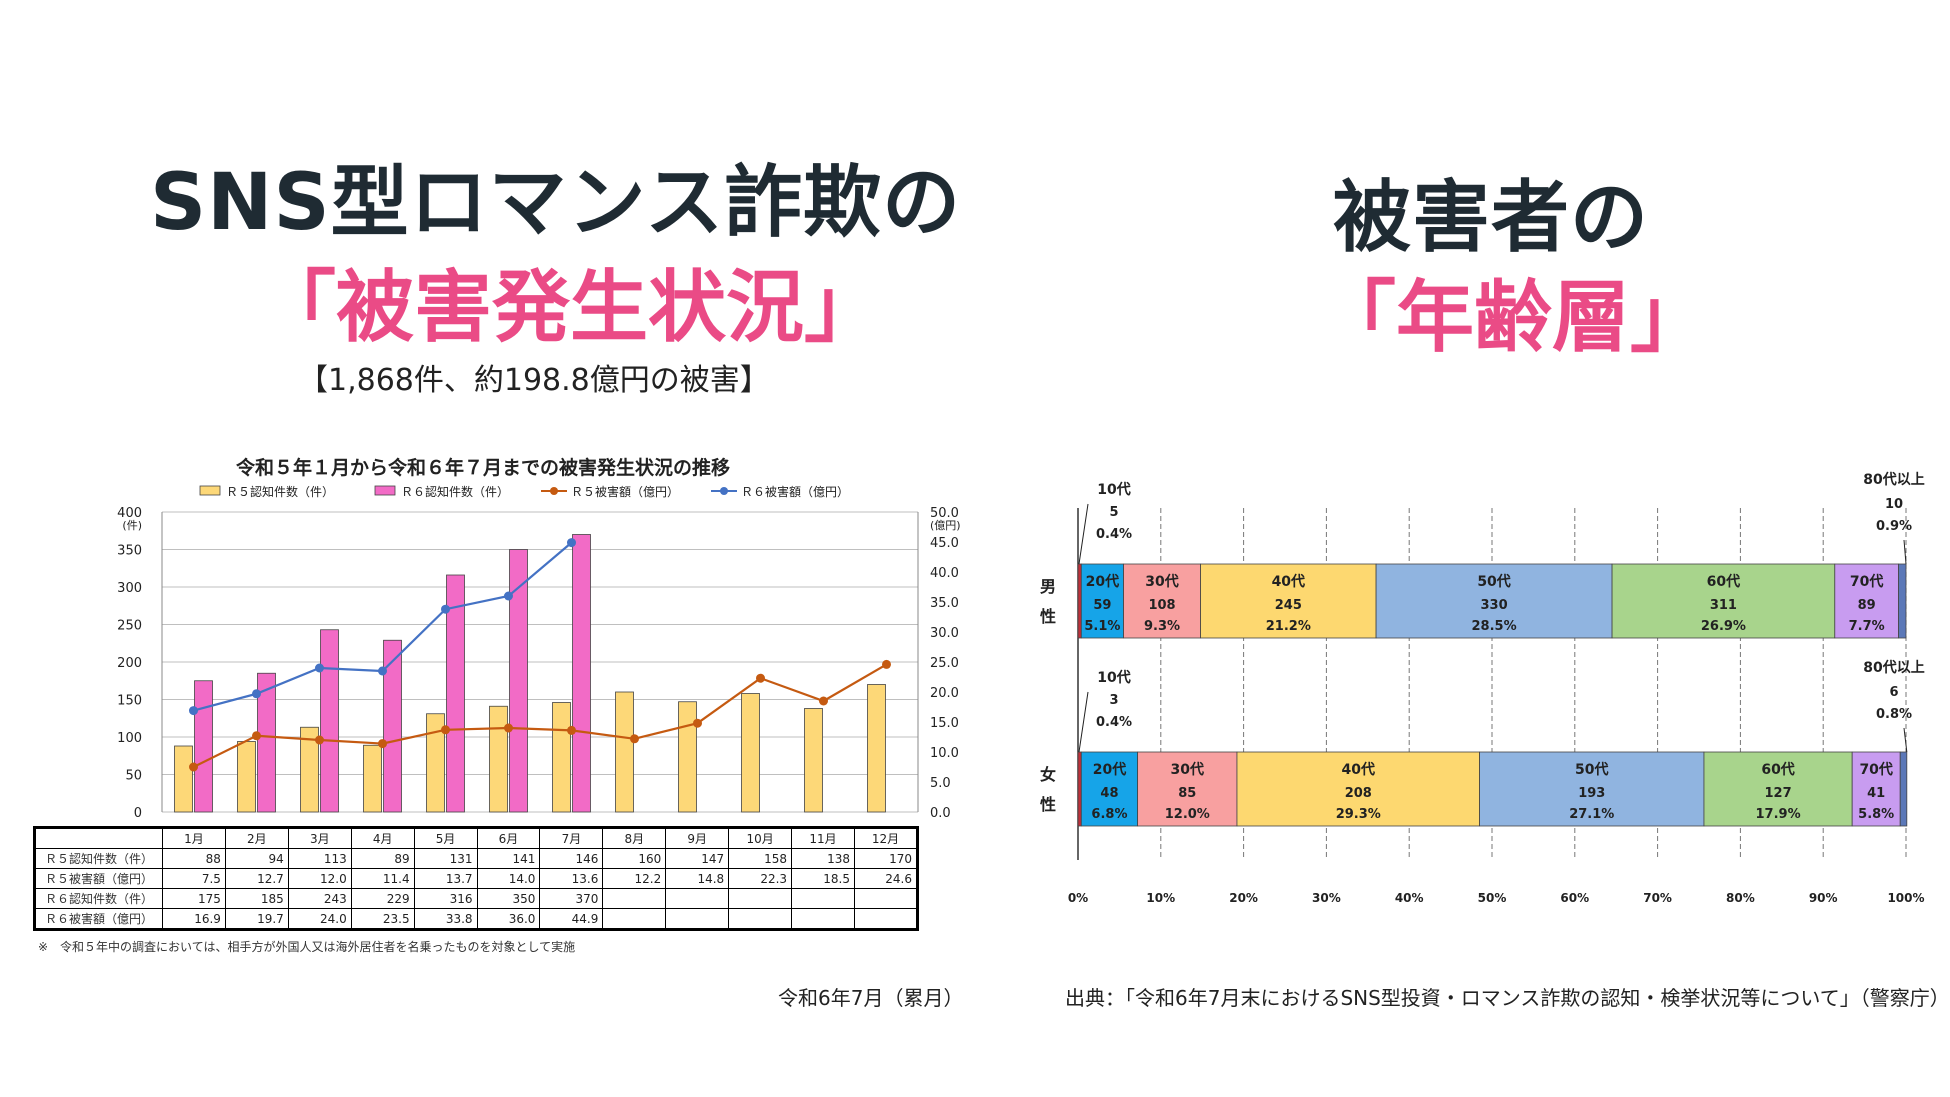 Image resolution: width=1950 pixels, height=1097 pixels. I want to click on segment-age: 40代, so click(1288, 581).